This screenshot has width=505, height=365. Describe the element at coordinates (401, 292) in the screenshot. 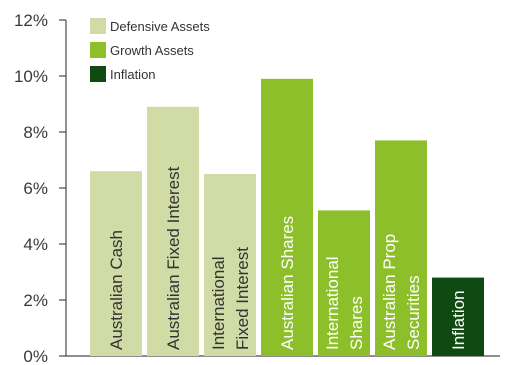

I see `bar-label: Australian Prop Securities` at that location.